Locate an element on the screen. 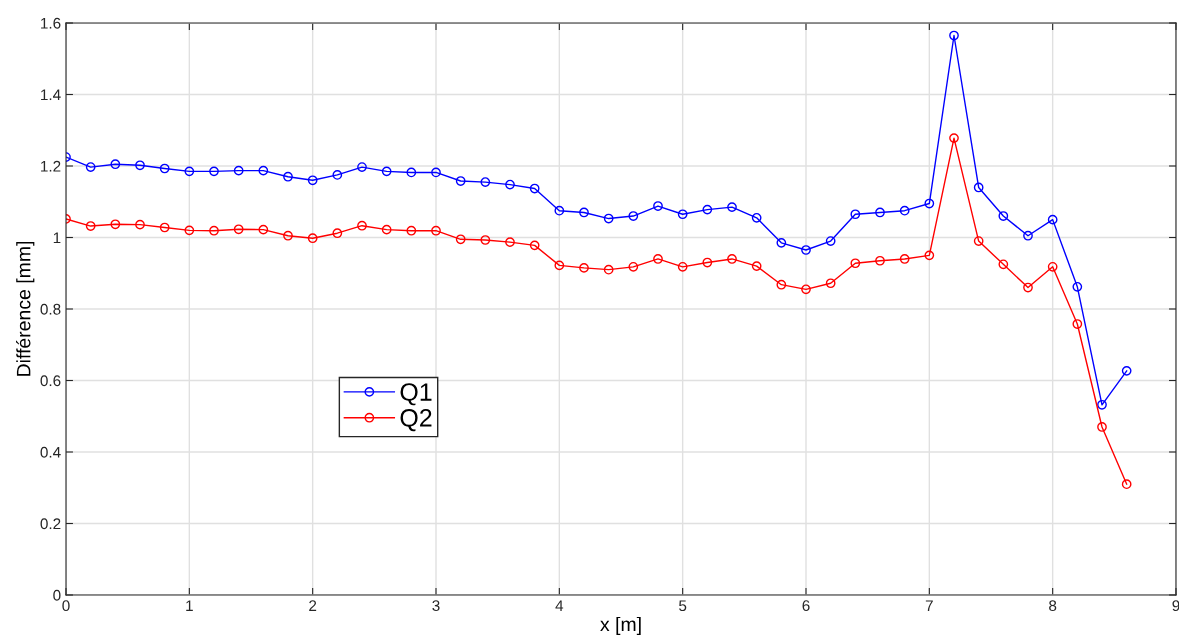  x-tick-label: 9 is located at coordinates (1175, 606).